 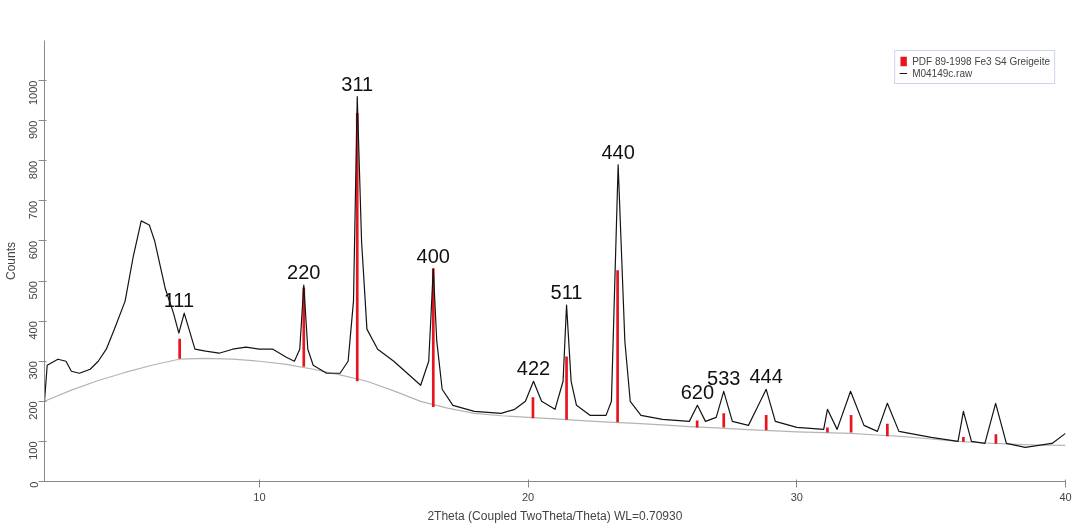 I want to click on annotation: 422, so click(x=533, y=368).